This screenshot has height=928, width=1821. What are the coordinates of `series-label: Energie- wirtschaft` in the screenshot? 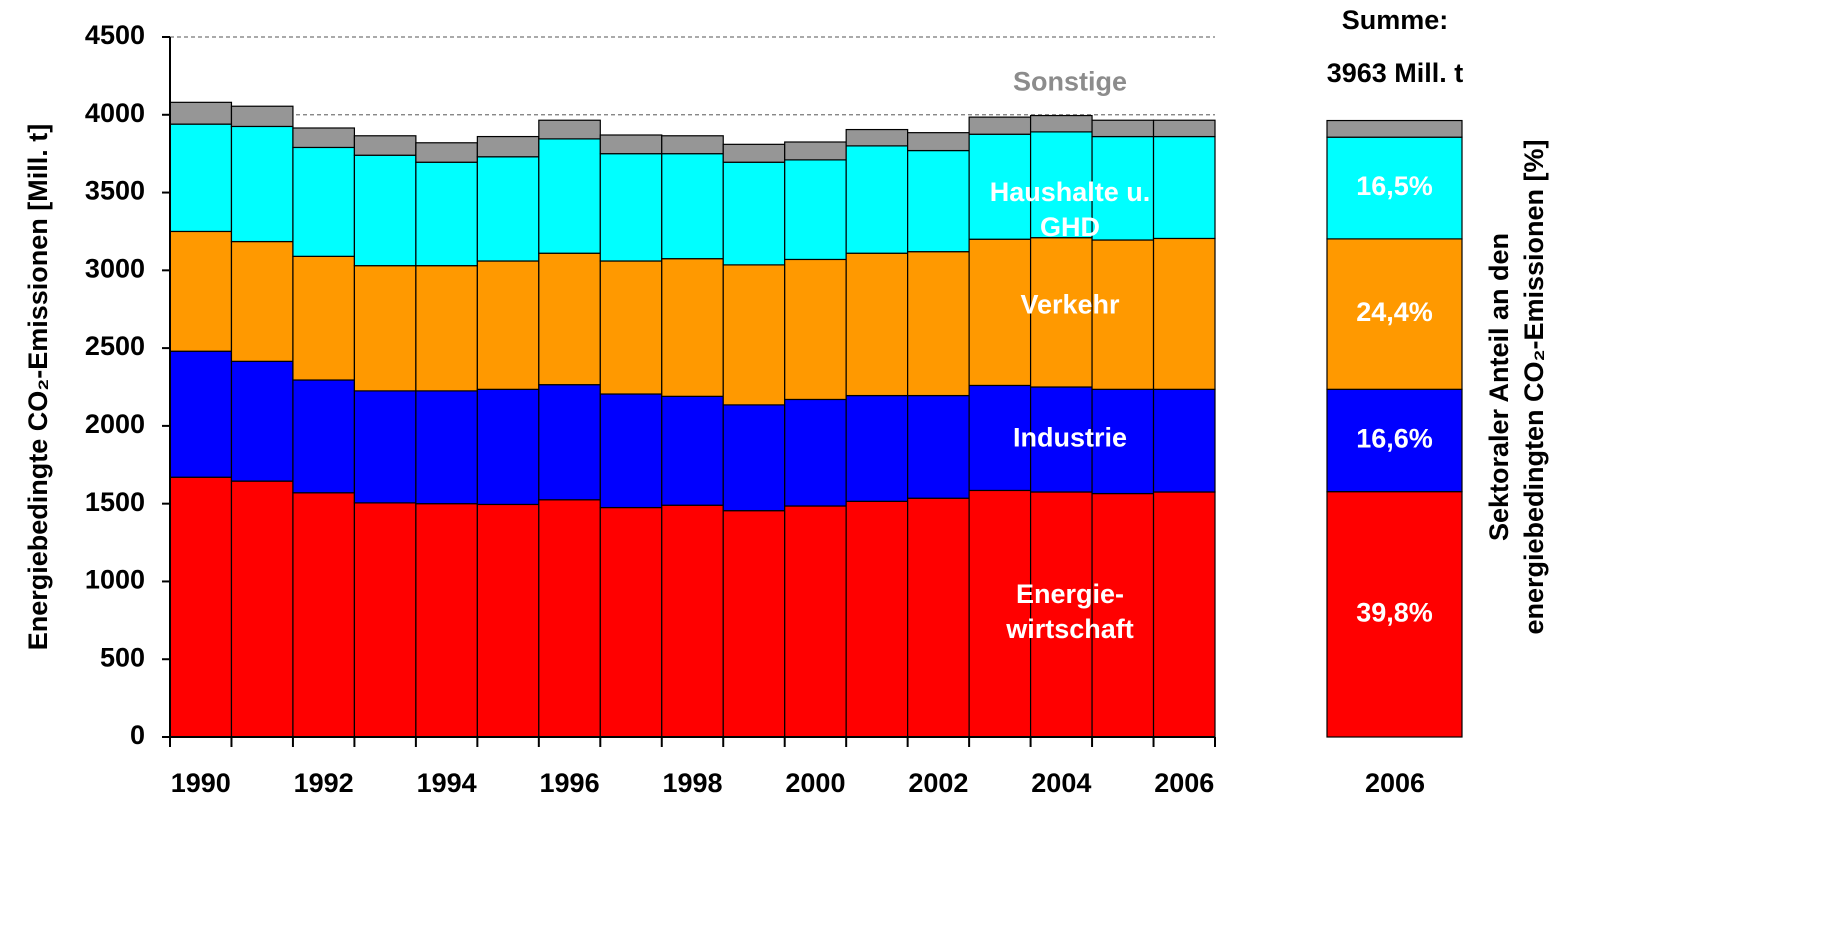 It's located at (1070, 611).